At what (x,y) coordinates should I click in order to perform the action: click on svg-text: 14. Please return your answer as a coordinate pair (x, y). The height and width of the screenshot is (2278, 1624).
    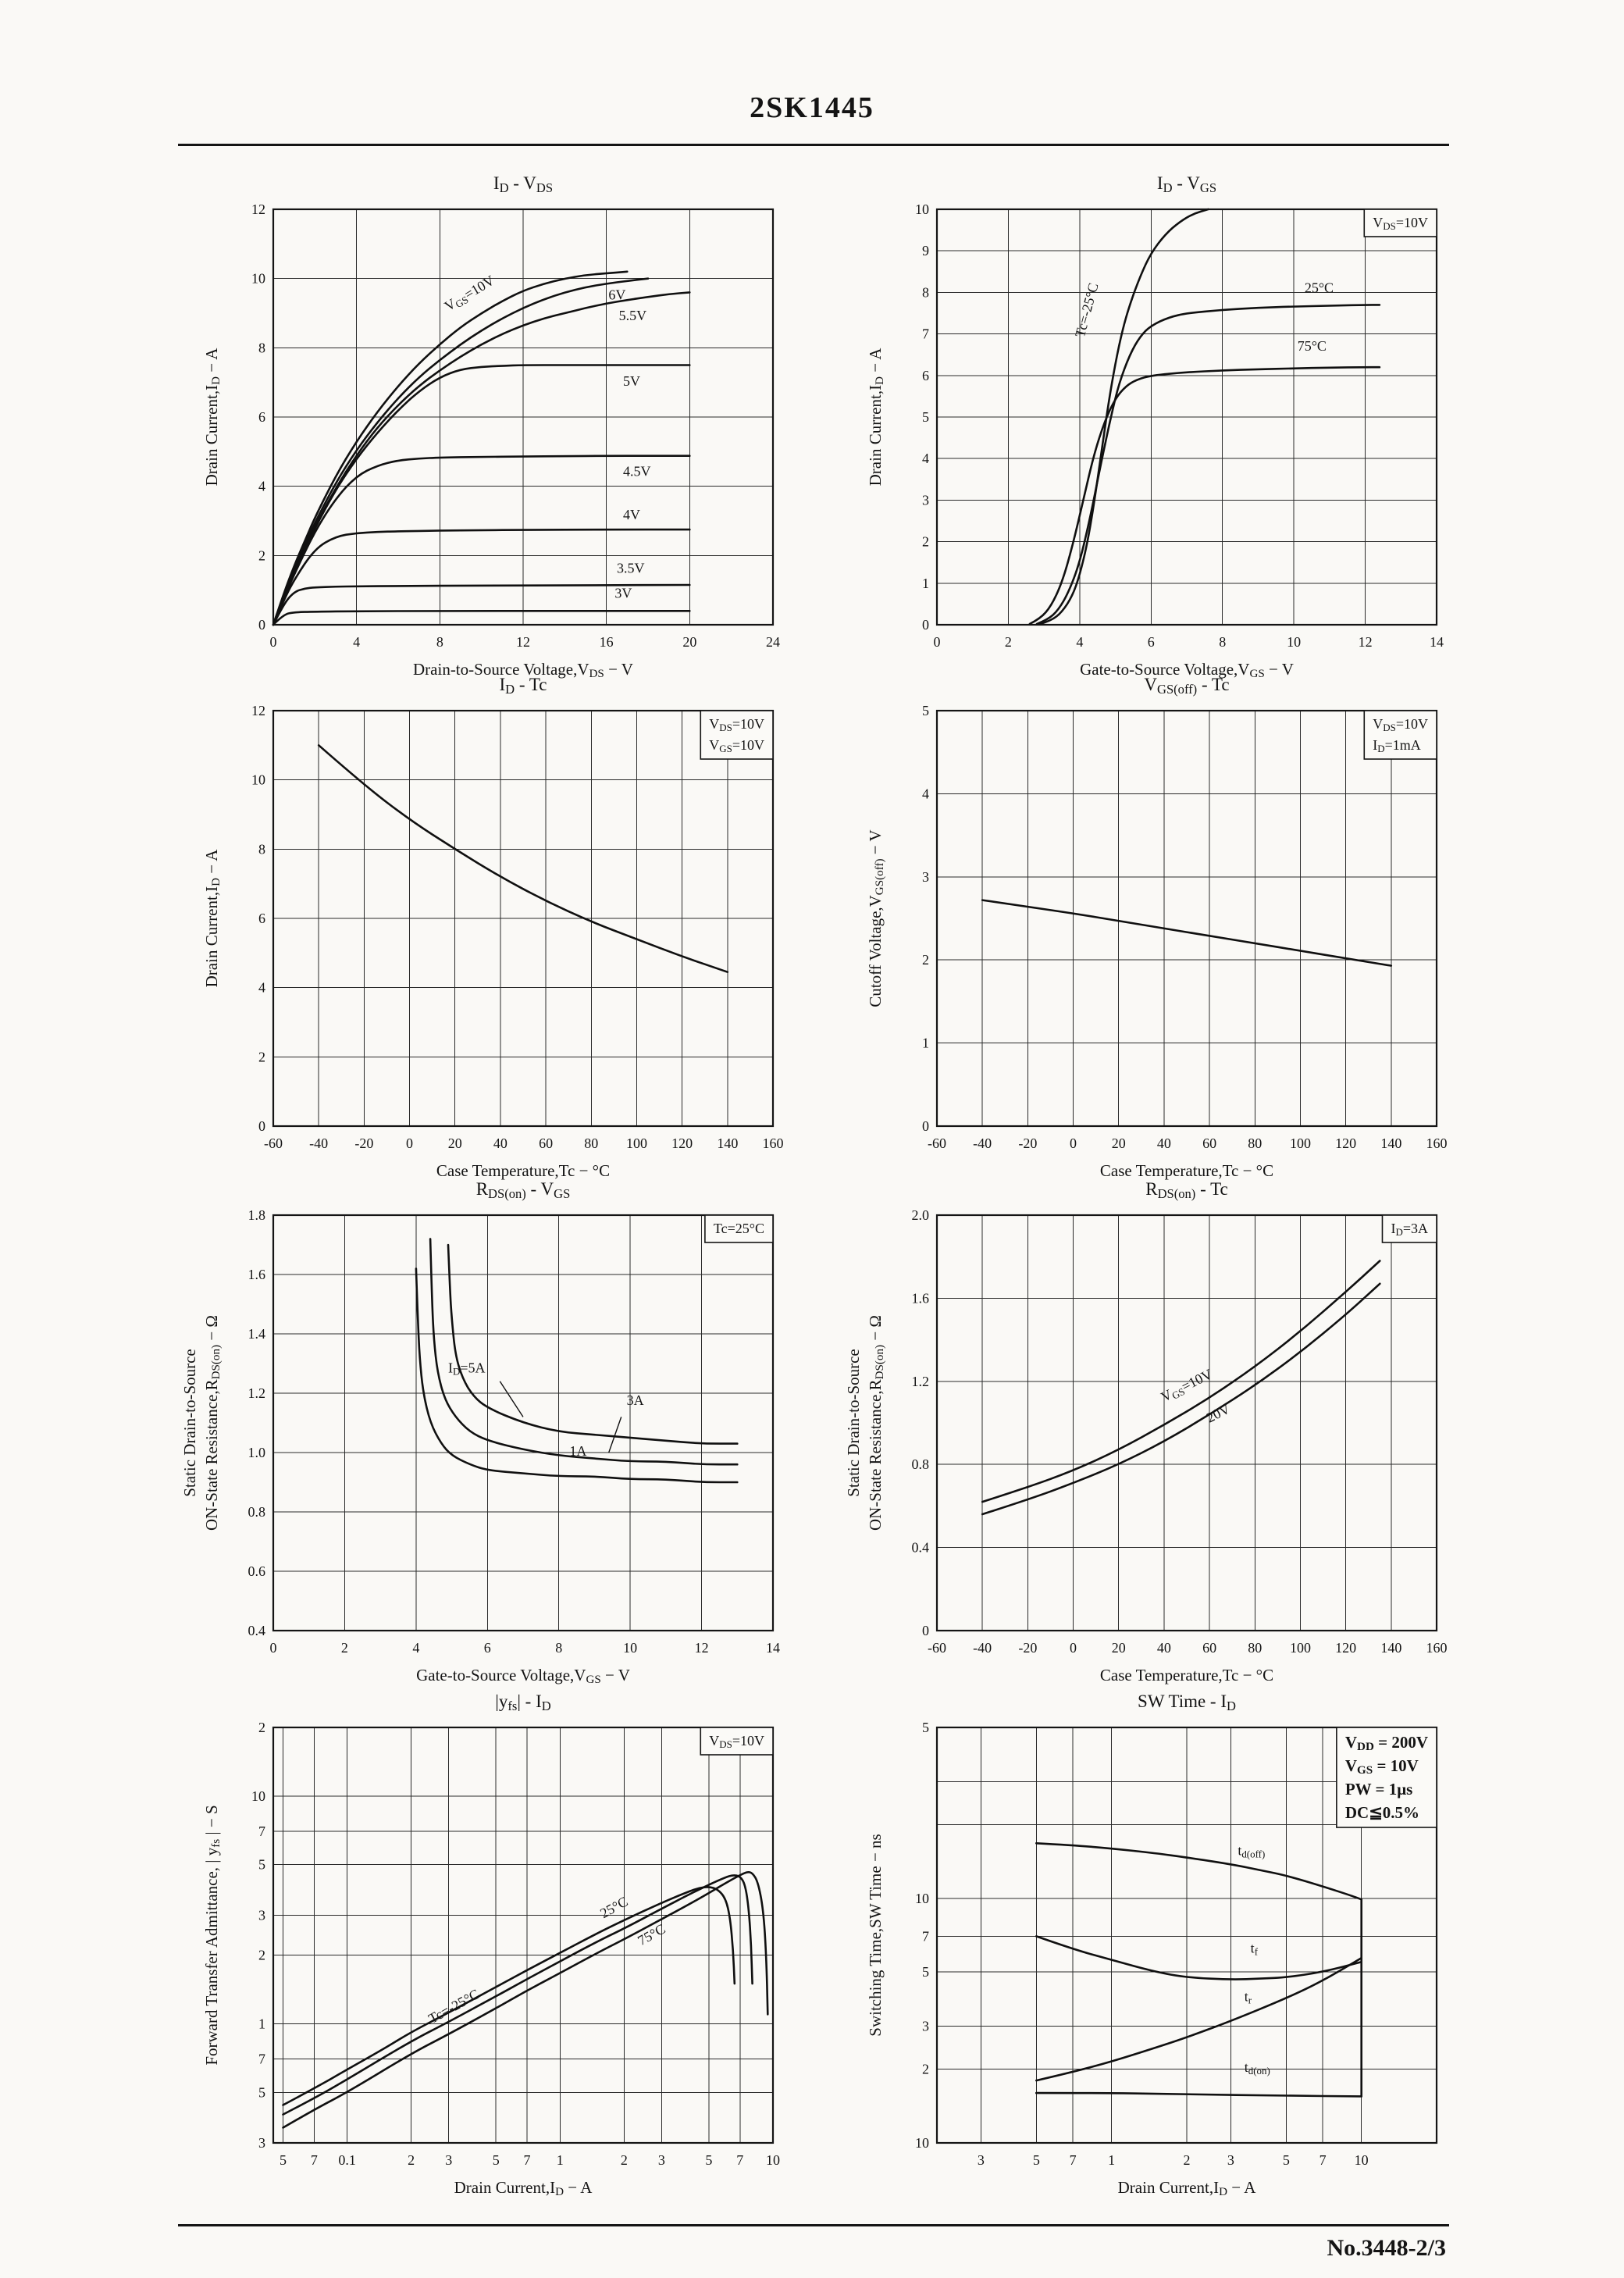
    Looking at the image, I should click on (773, 1648).